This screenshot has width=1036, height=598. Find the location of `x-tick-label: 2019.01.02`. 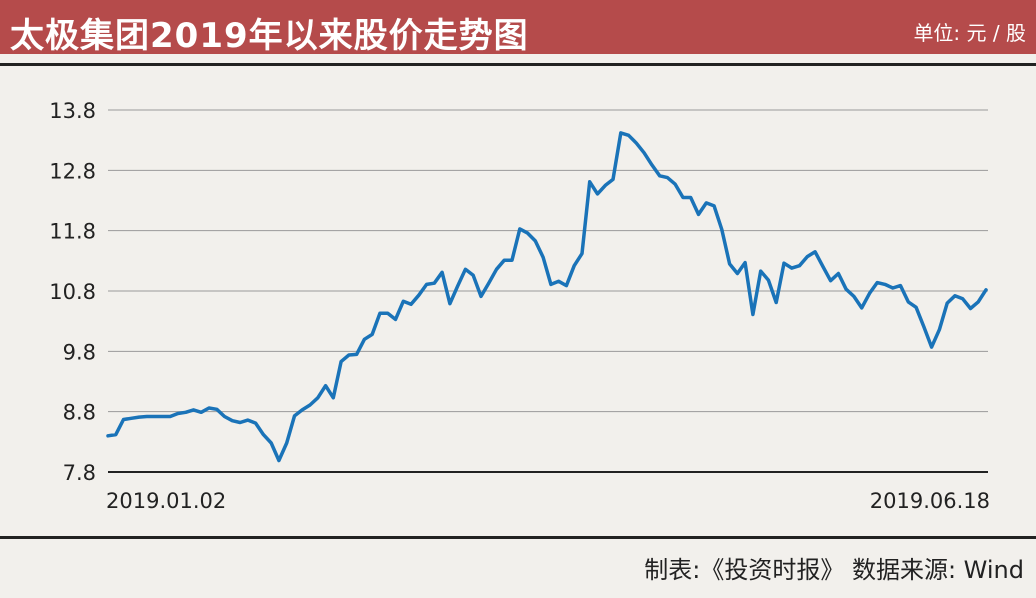

x-tick-label: 2019.01.02 is located at coordinates (166, 501).